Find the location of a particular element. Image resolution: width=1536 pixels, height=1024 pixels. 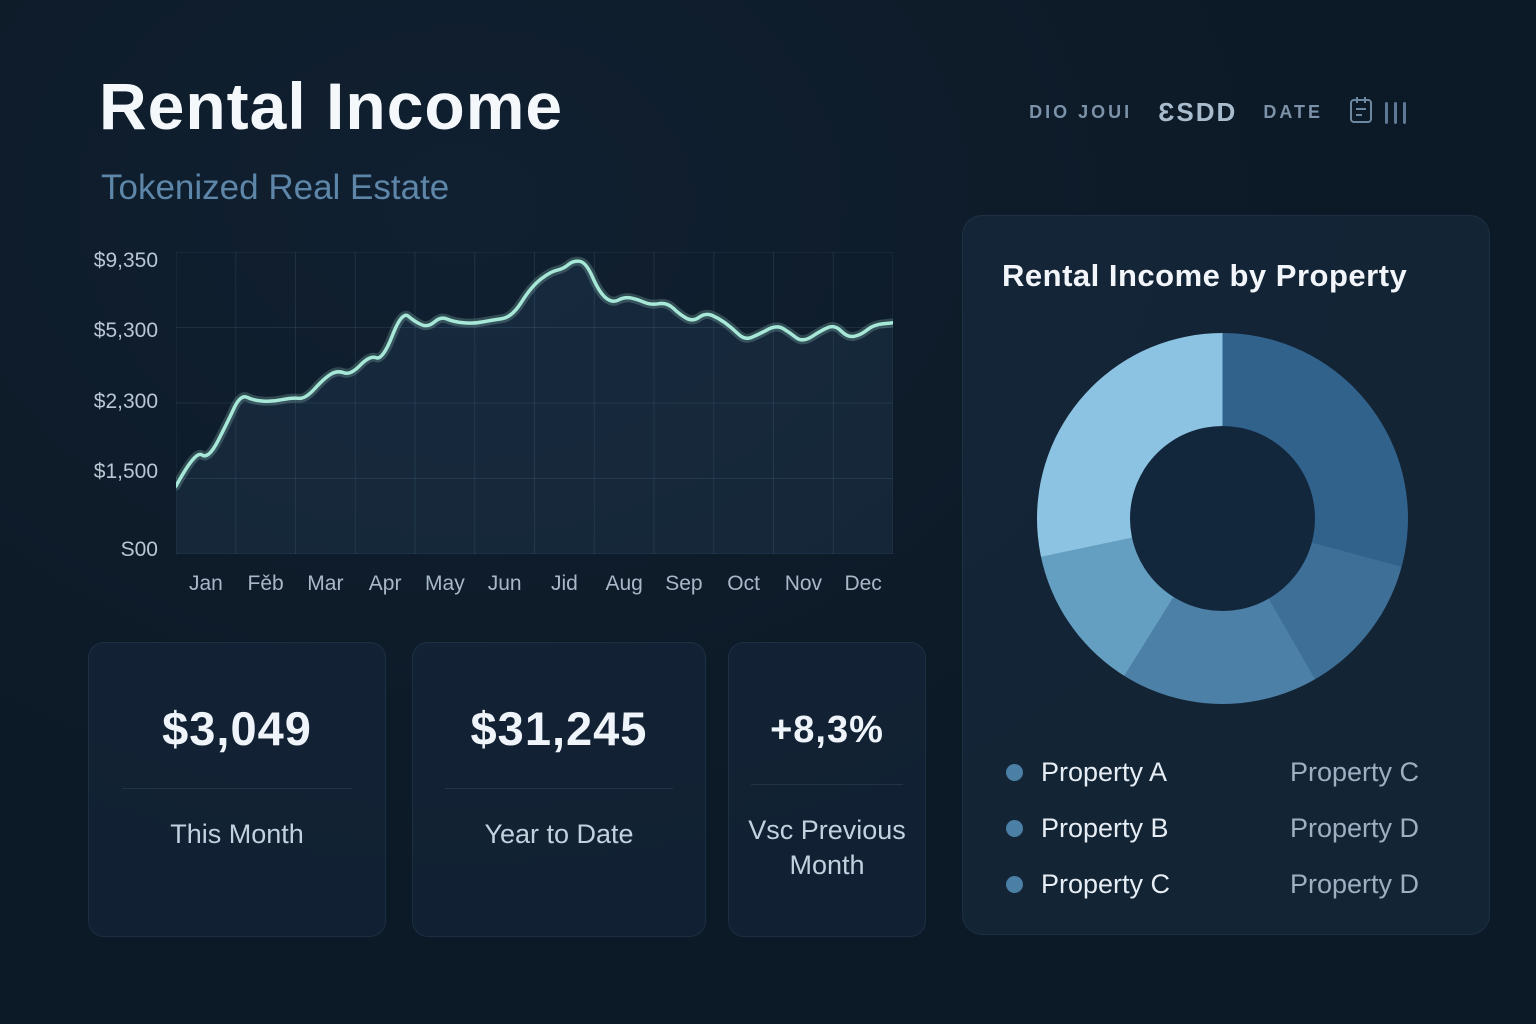

x-tick-label: Jan is located at coordinates (205, 583).